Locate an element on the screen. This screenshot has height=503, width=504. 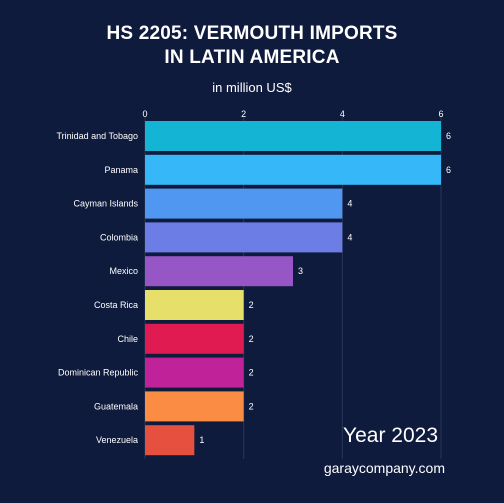
category-label: Colombia is located at coordinates (119, 237).